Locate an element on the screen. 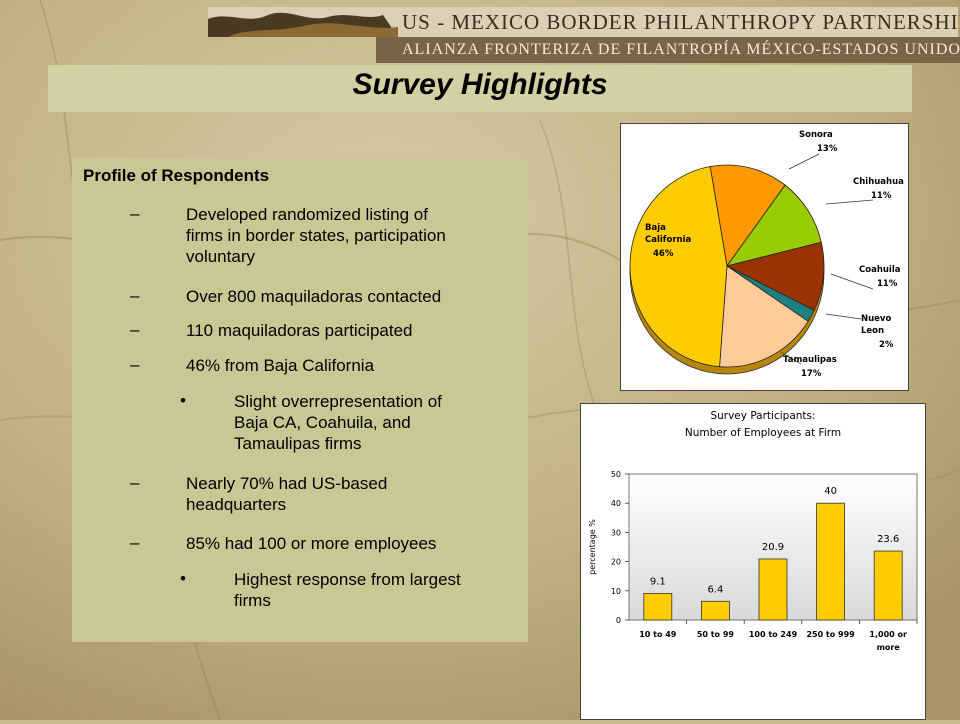  profile-item: Over 800 maquiladoras contacted is located at coordinates (313, 296).